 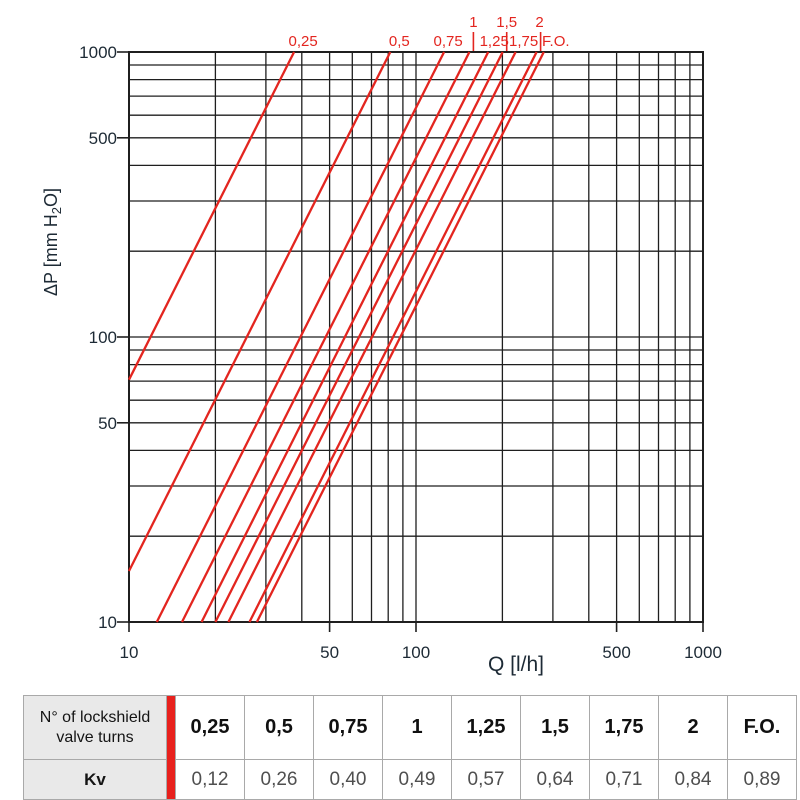 What do you see at coordinates (95, 737) in the screenshot?
I see `turns-header-line2: valve turns` at bounding box center [95, 737].